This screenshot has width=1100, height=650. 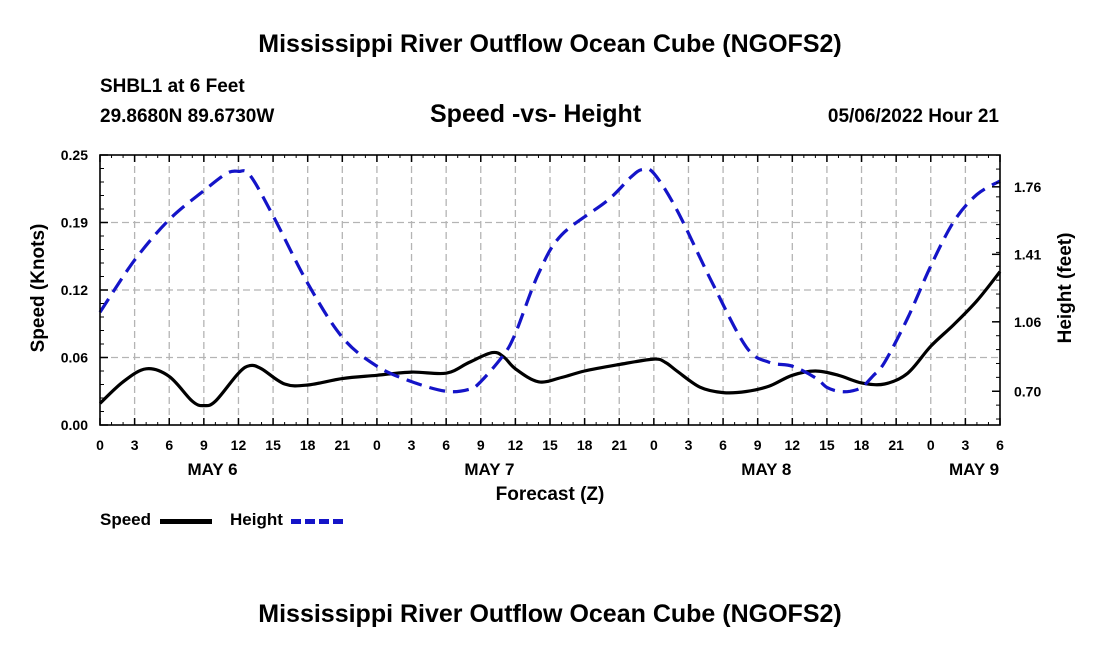 I want to click on y-right-tick-label: 1.06, so click(x=1027, y=322).